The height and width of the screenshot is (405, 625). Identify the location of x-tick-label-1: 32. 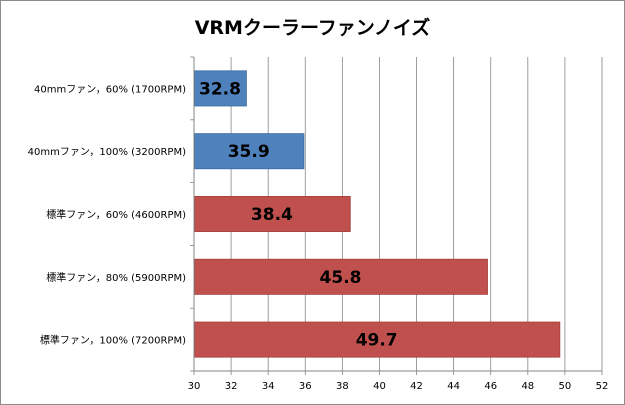
(231, 386).